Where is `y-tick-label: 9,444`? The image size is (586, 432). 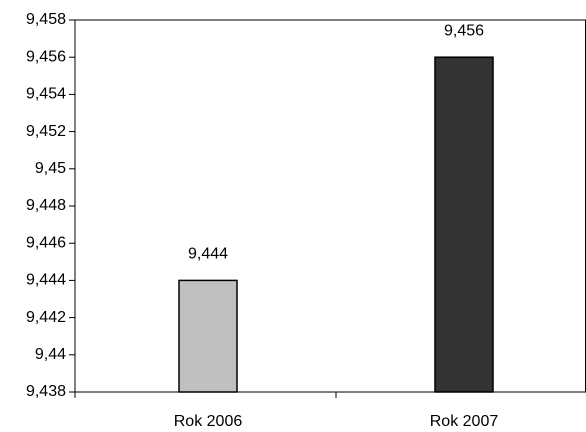
y-tick-label: 9,444 is located at coordinates (46, 280).